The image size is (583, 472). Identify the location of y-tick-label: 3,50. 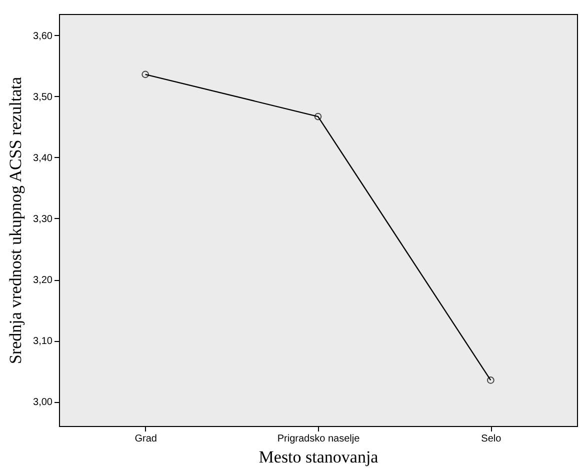
(43, 97).